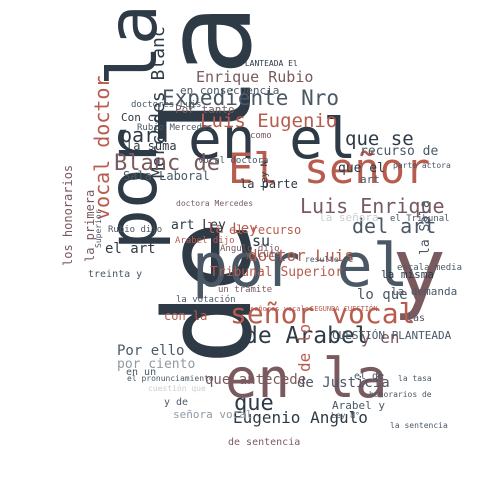 The image size is (504, 504). What do you see at coordinates (399, 151) in the screenshot?
I see `word: recurso de` at bounding box center [399, 151].